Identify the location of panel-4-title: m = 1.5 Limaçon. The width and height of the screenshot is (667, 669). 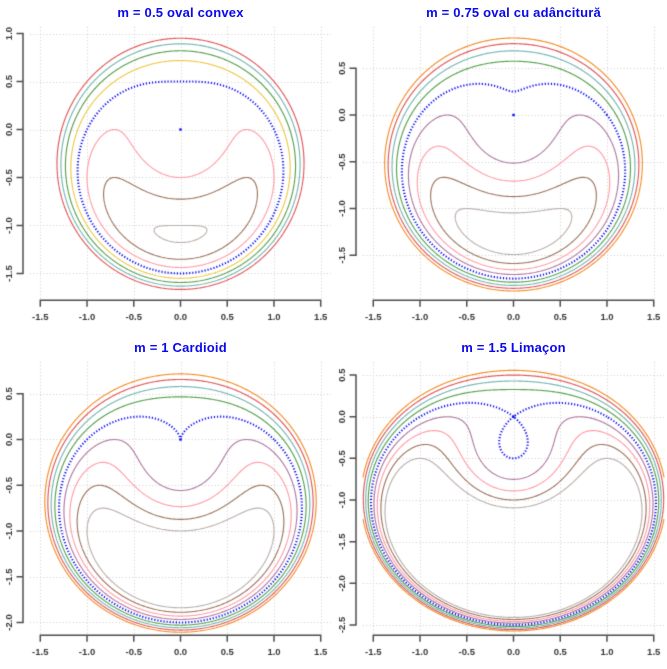
(513, 347).